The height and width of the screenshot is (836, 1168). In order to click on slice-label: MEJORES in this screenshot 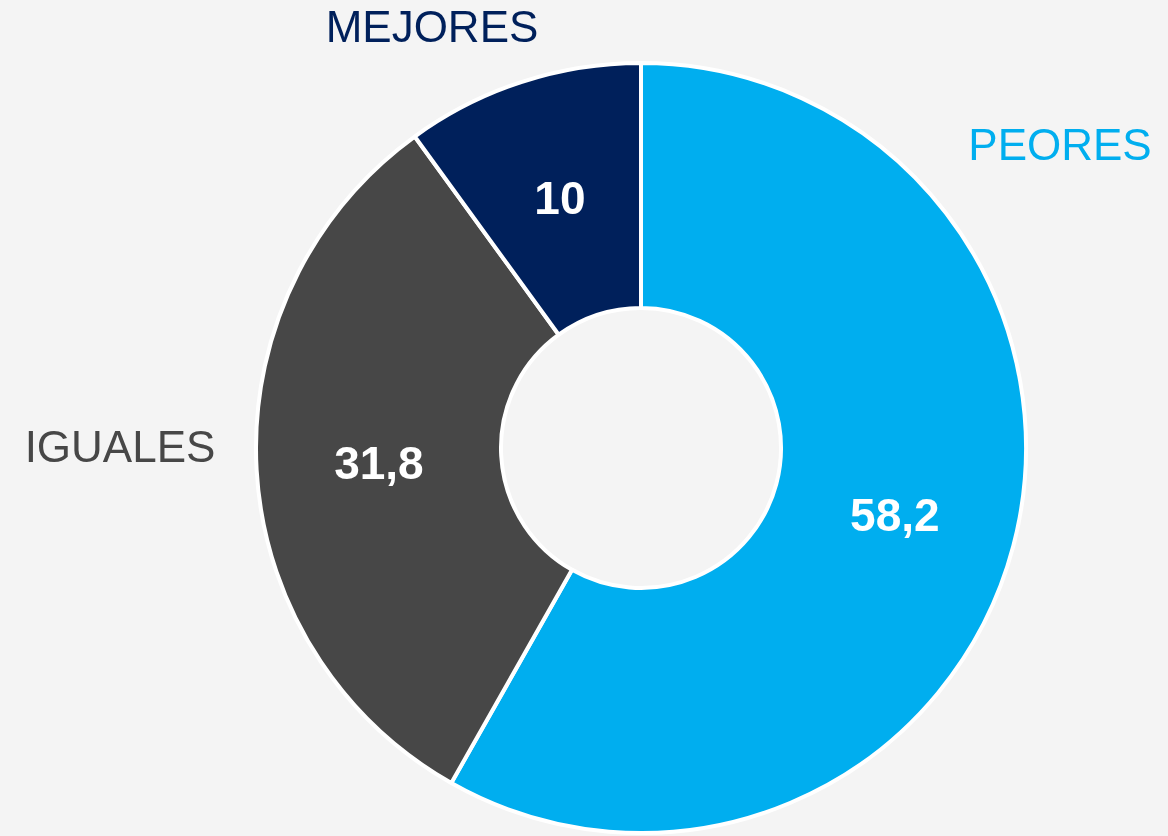, I will do `click(432, 26)`.